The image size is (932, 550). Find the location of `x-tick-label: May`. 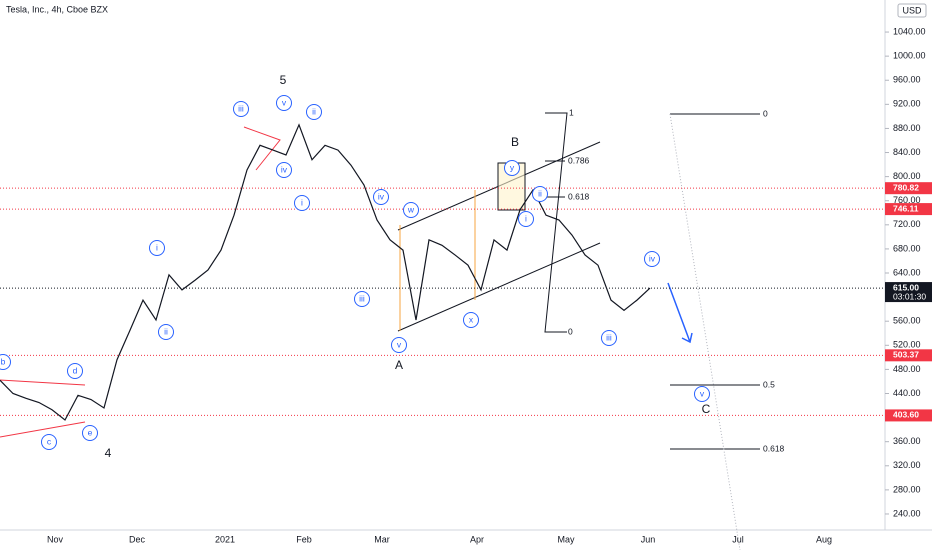

x-tick-label: May is located at coordinates (566, 539).